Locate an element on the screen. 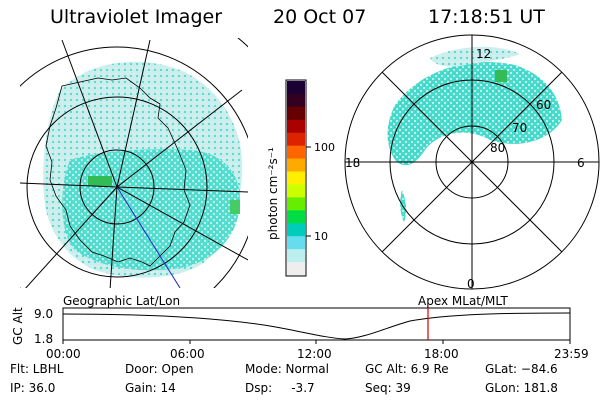 This screenshot has height=400, width=600. geo-aurora-region is located at coordinates (151, 210).